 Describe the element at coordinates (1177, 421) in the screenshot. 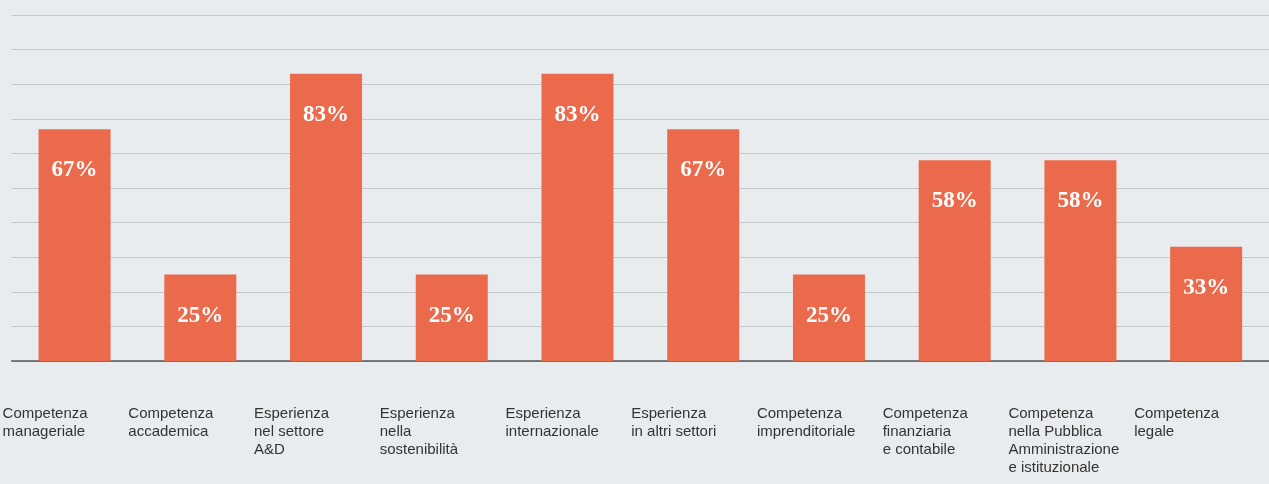

I see `x-tick-label: Competenza legale` at that location.